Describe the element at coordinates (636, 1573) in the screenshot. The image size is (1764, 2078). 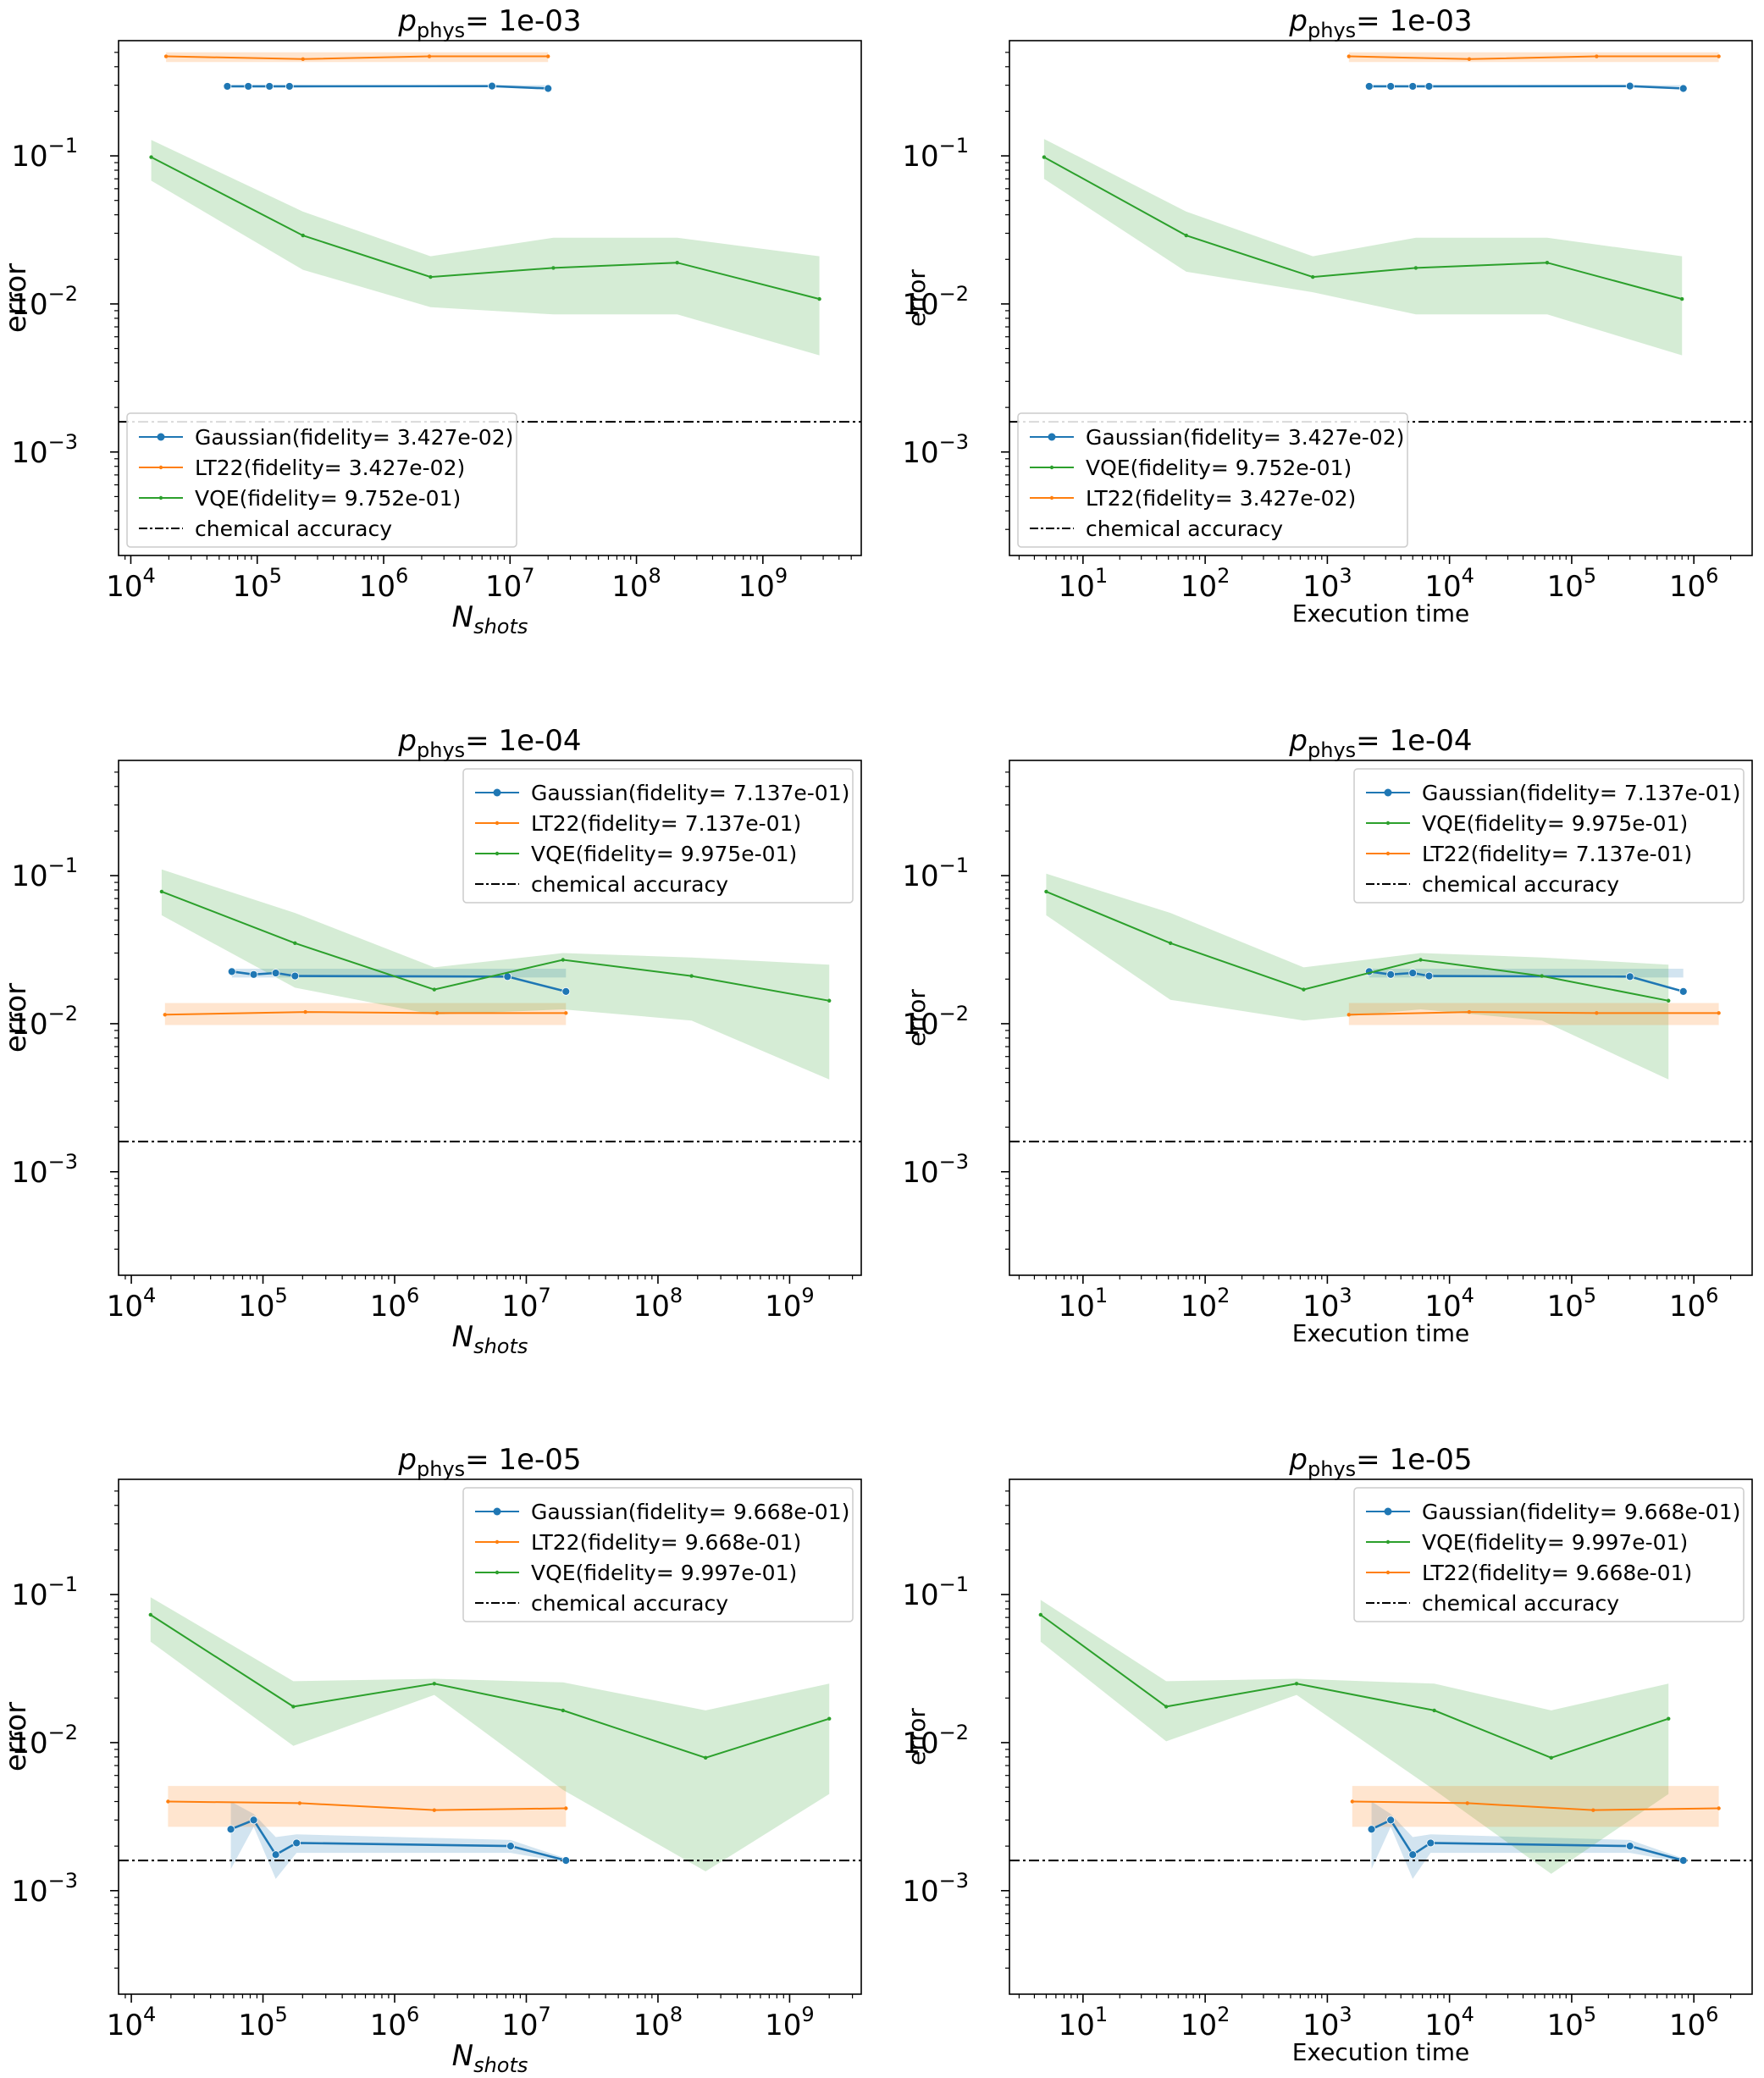
I see `legend-item-vqe: VQE(fidelity= 9.997e-01)` at that location.